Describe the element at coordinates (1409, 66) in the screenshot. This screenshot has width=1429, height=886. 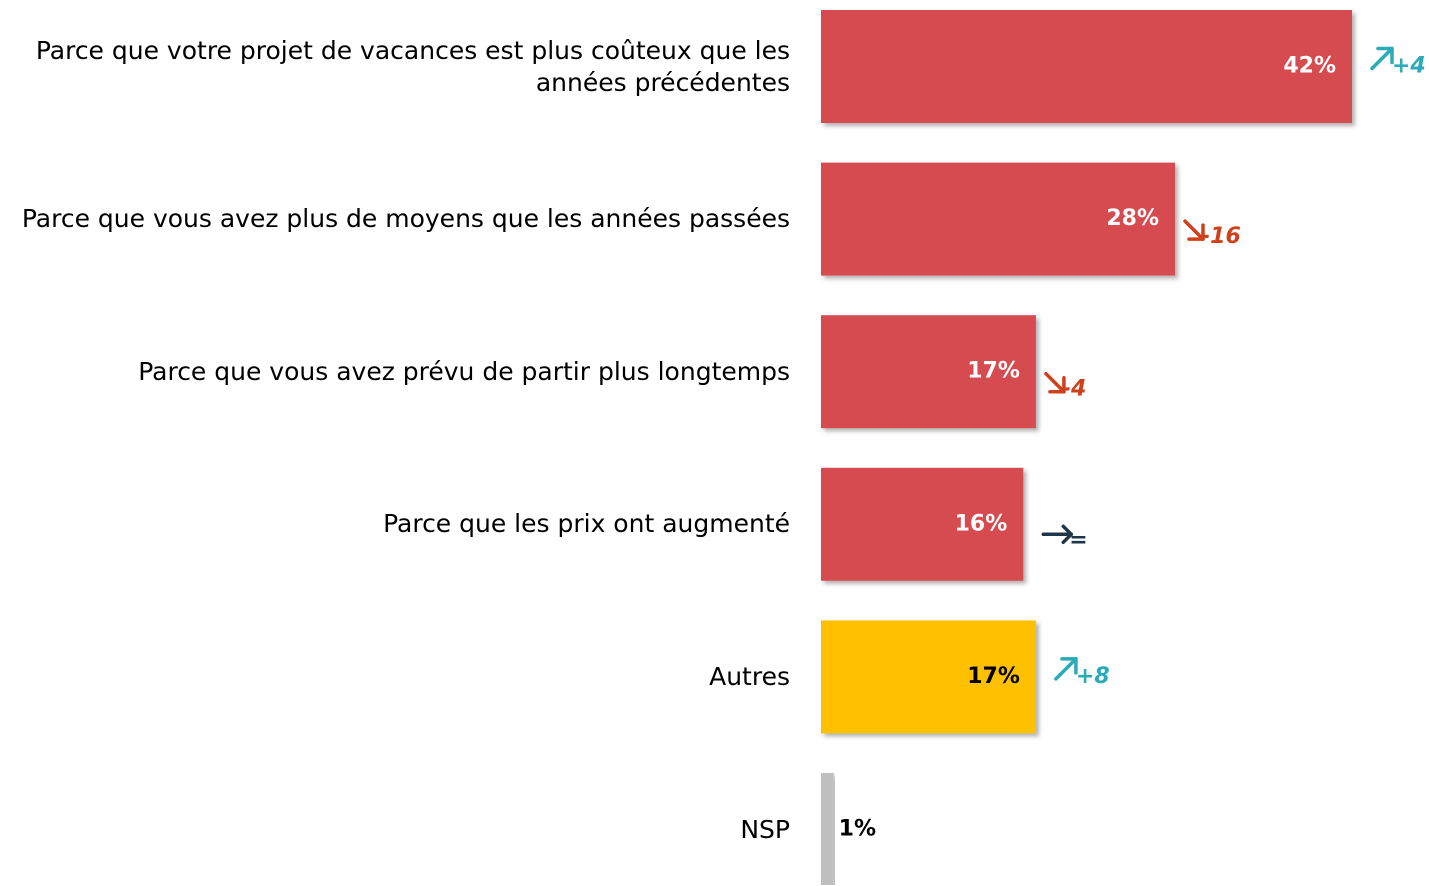
I see `change-label: +4` at that location.